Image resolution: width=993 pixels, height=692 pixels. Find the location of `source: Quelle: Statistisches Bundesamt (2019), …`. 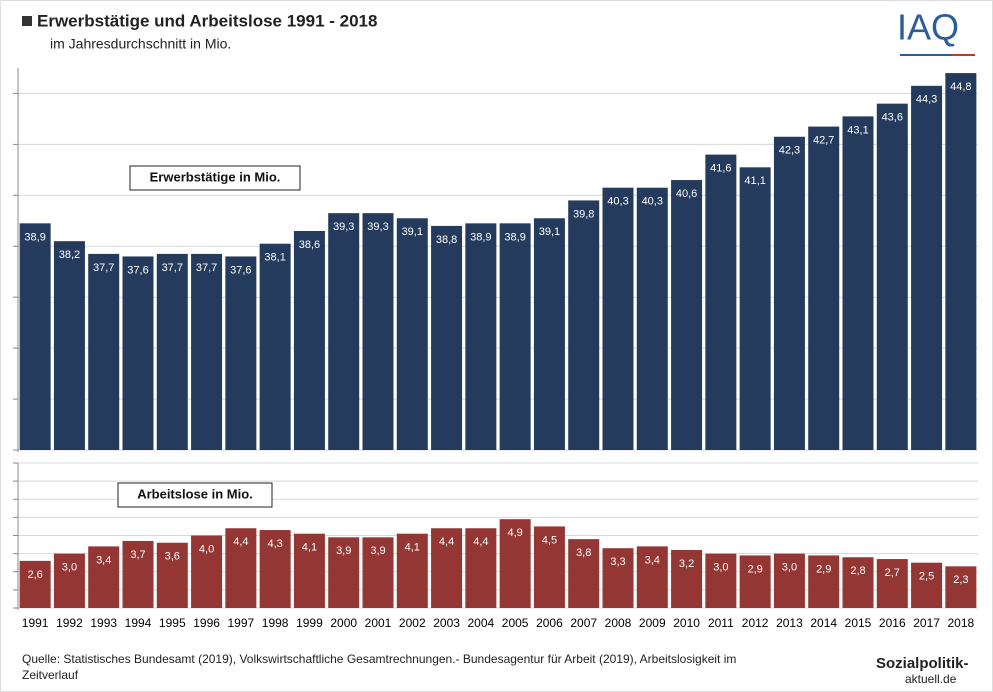

source: Quelle: Statistisches Bundesamt (2019), … is located at coordinates (379, 659).